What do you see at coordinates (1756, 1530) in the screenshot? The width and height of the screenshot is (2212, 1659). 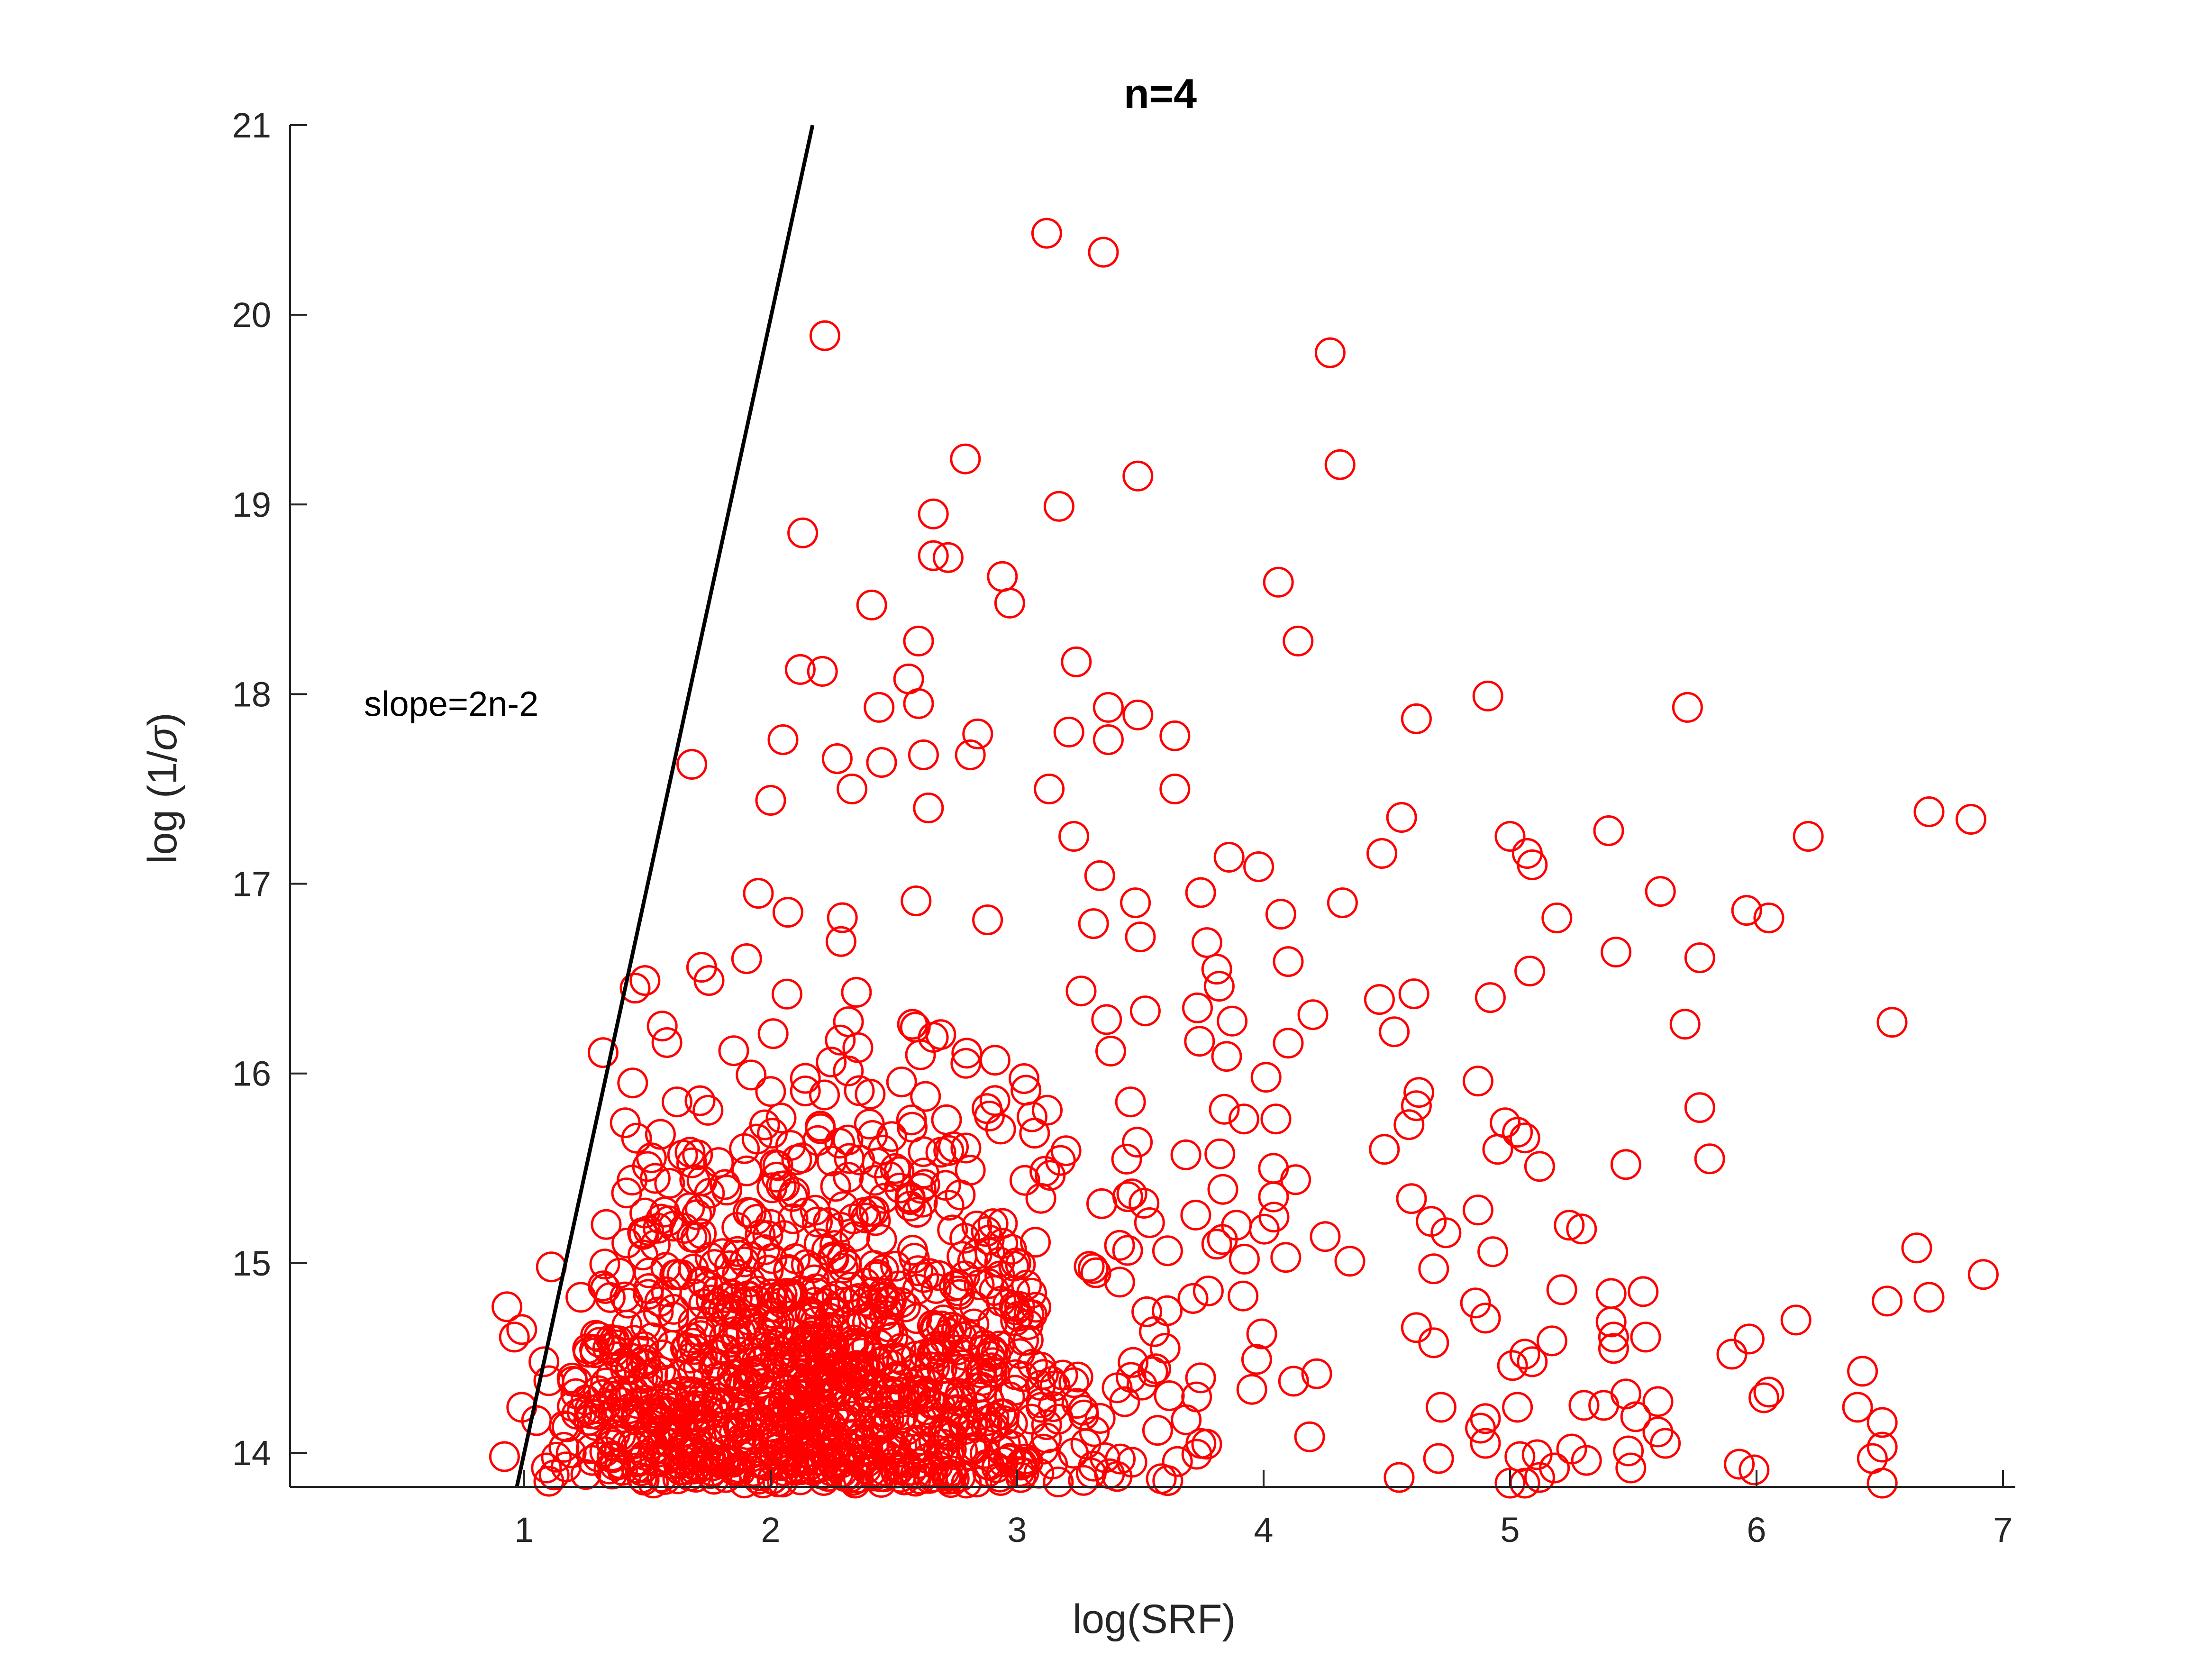 I see `x-tick-label: 6` at bounding box center [1756, 1530].